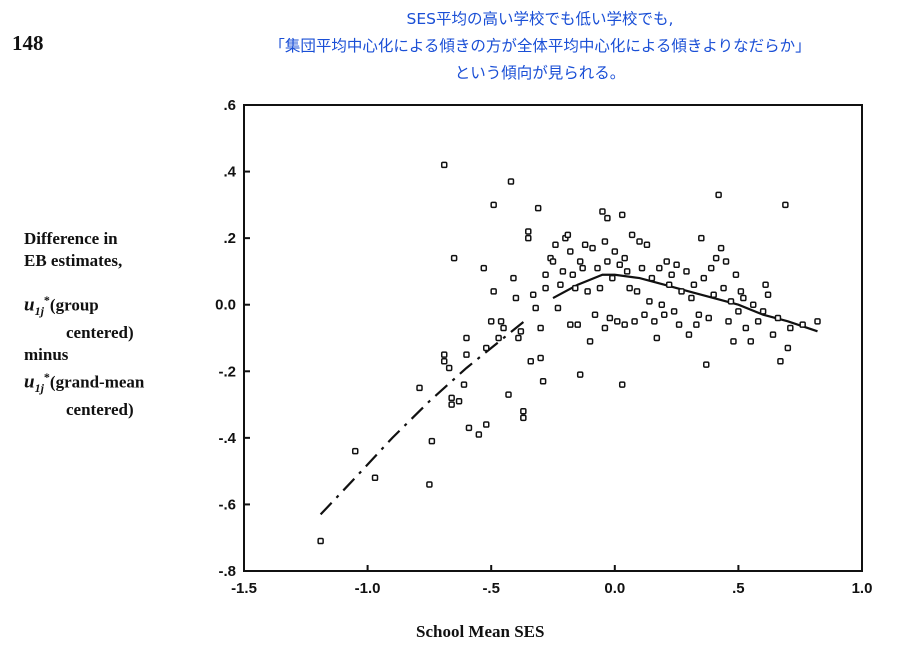 This screenshot has width=918, height=658. Describe the element at coordinates (225, 305) in the screenshot. I see `y-tick-label: 0.0` at that location.